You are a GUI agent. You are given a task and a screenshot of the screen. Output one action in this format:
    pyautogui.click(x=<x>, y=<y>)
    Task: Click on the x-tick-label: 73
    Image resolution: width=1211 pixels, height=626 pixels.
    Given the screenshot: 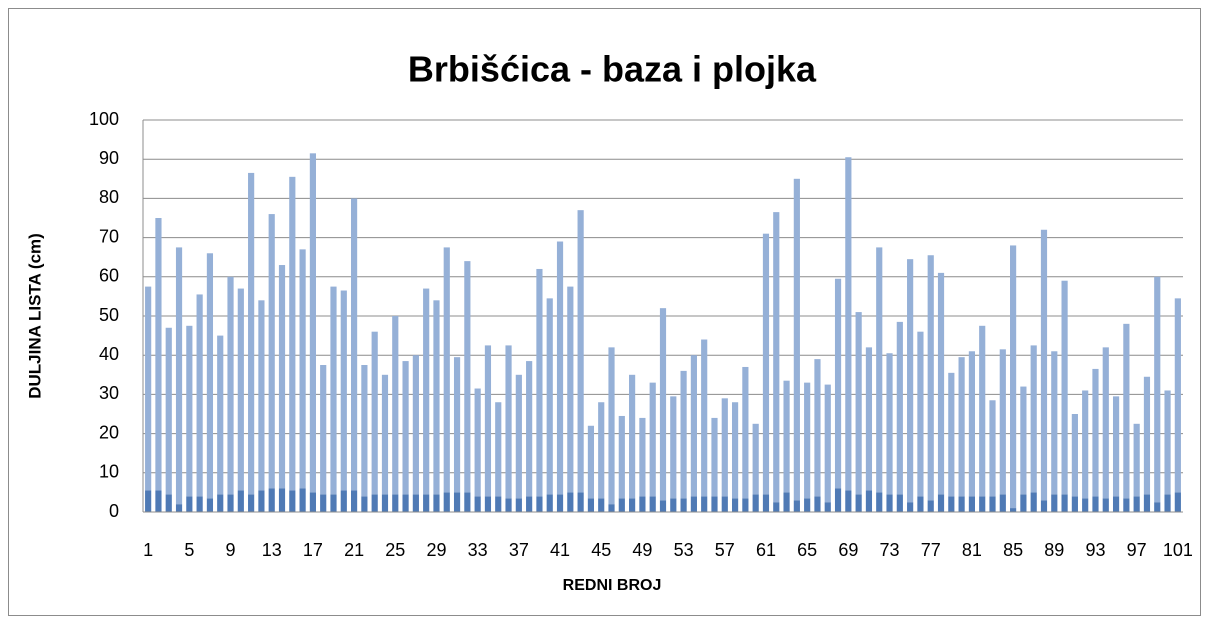 What is the action you would take?
    pyautogui.click(x=890, y=550)
    